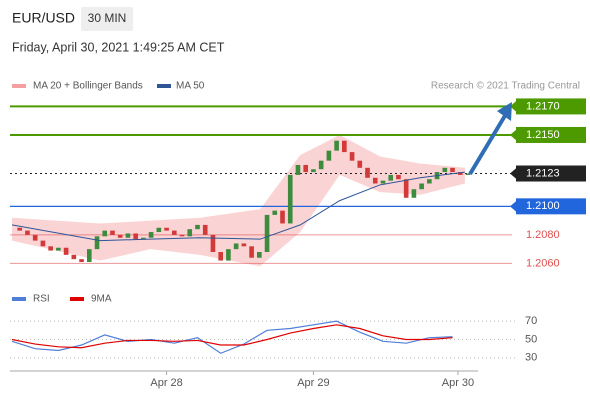 The width and height of the screenshot is (590, 400). What do you see at coordinates (531, 321) in the screenshot?
I see `y-tick-label: 70` at bounding box center [531, 321].